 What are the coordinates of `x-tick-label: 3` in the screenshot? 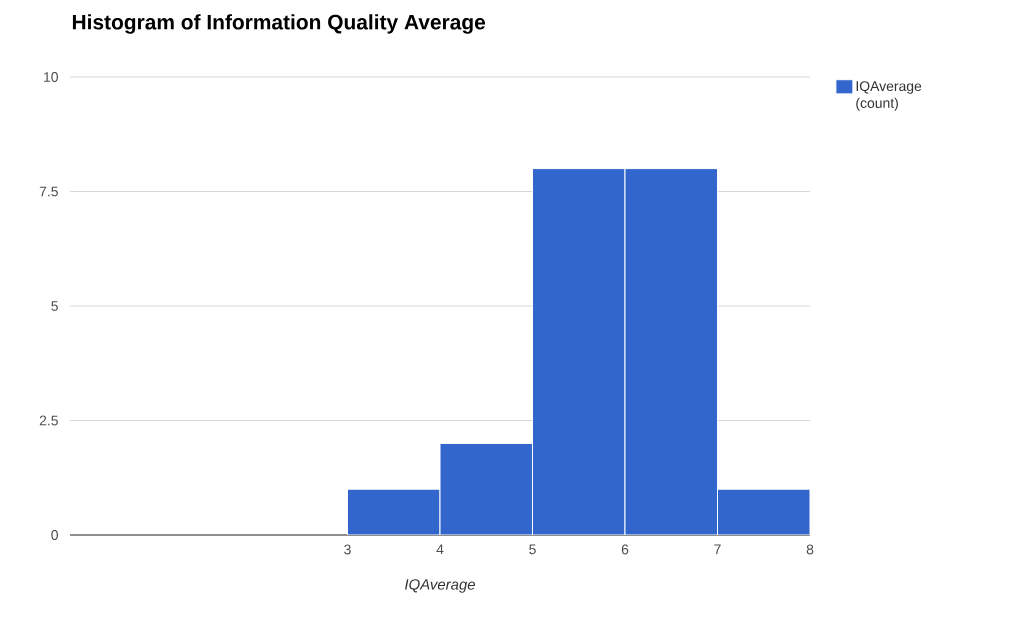 It's located at (347, 549).